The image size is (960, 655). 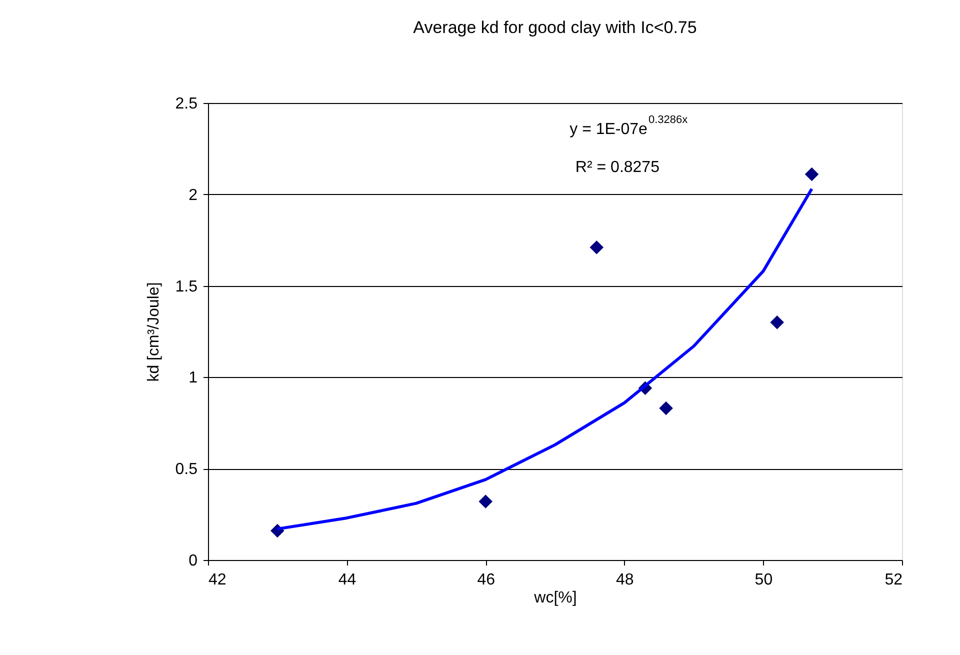 I want to click on chart-title: Average kd for good clay with Ic<0.75, so click(x=555, y=27).